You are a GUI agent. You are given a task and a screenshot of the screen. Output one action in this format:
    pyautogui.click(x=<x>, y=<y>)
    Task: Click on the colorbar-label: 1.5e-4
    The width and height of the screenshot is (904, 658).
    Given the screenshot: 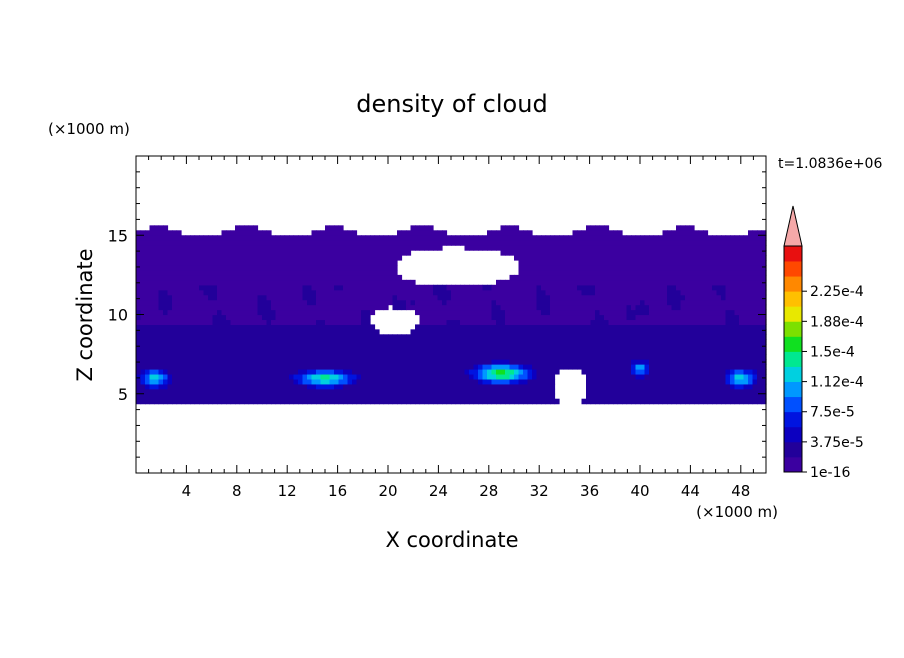 What is the action you would take?
    pyautogui.click(x=832, y=352)
    